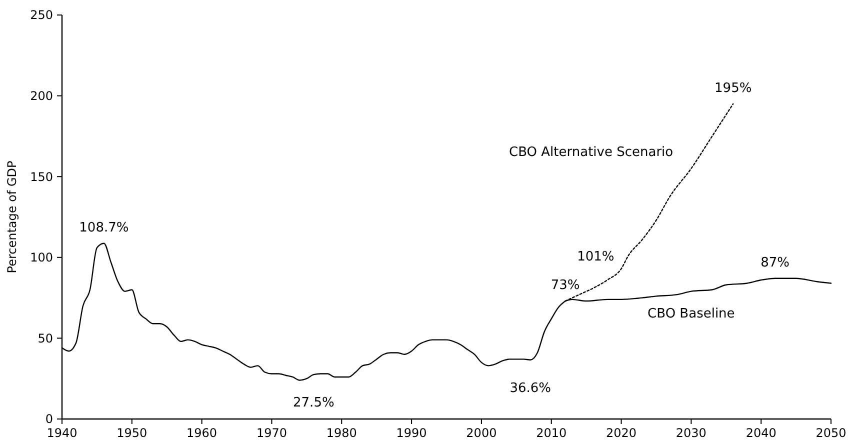 This screenshot has width=853, height=445. I want to click on y-tick-label: 250, so click(41, 15).